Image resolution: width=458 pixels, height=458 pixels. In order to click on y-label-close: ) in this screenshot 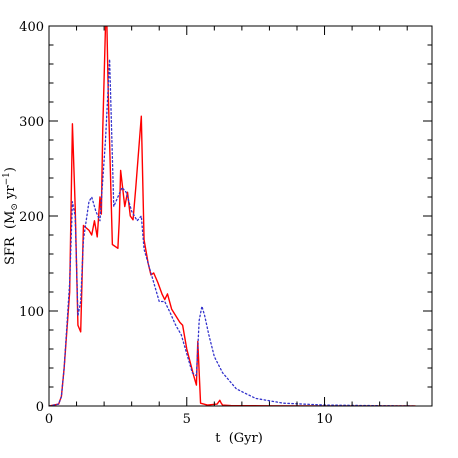, I will do `click(10, 169)`.